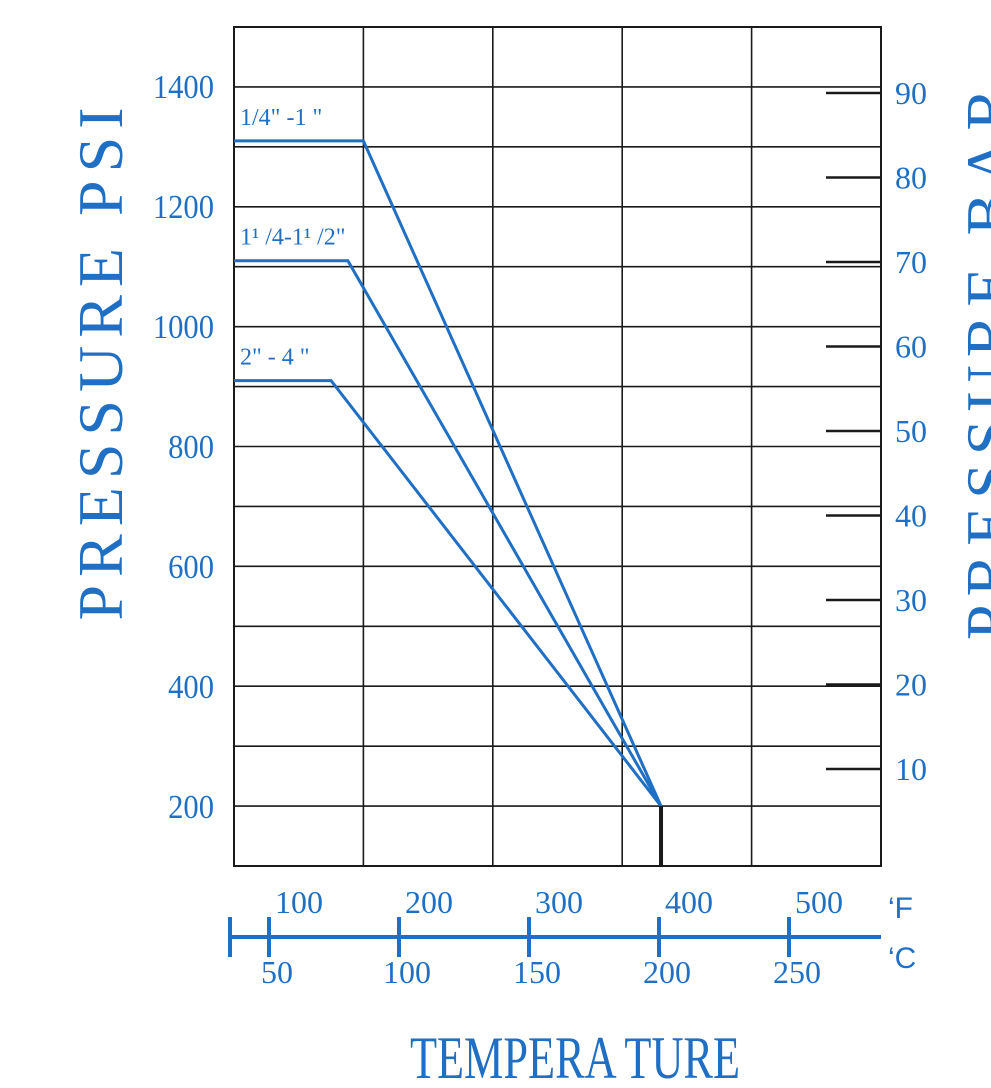  I want to click on psi-tick-label: 200, so click(191, 807).